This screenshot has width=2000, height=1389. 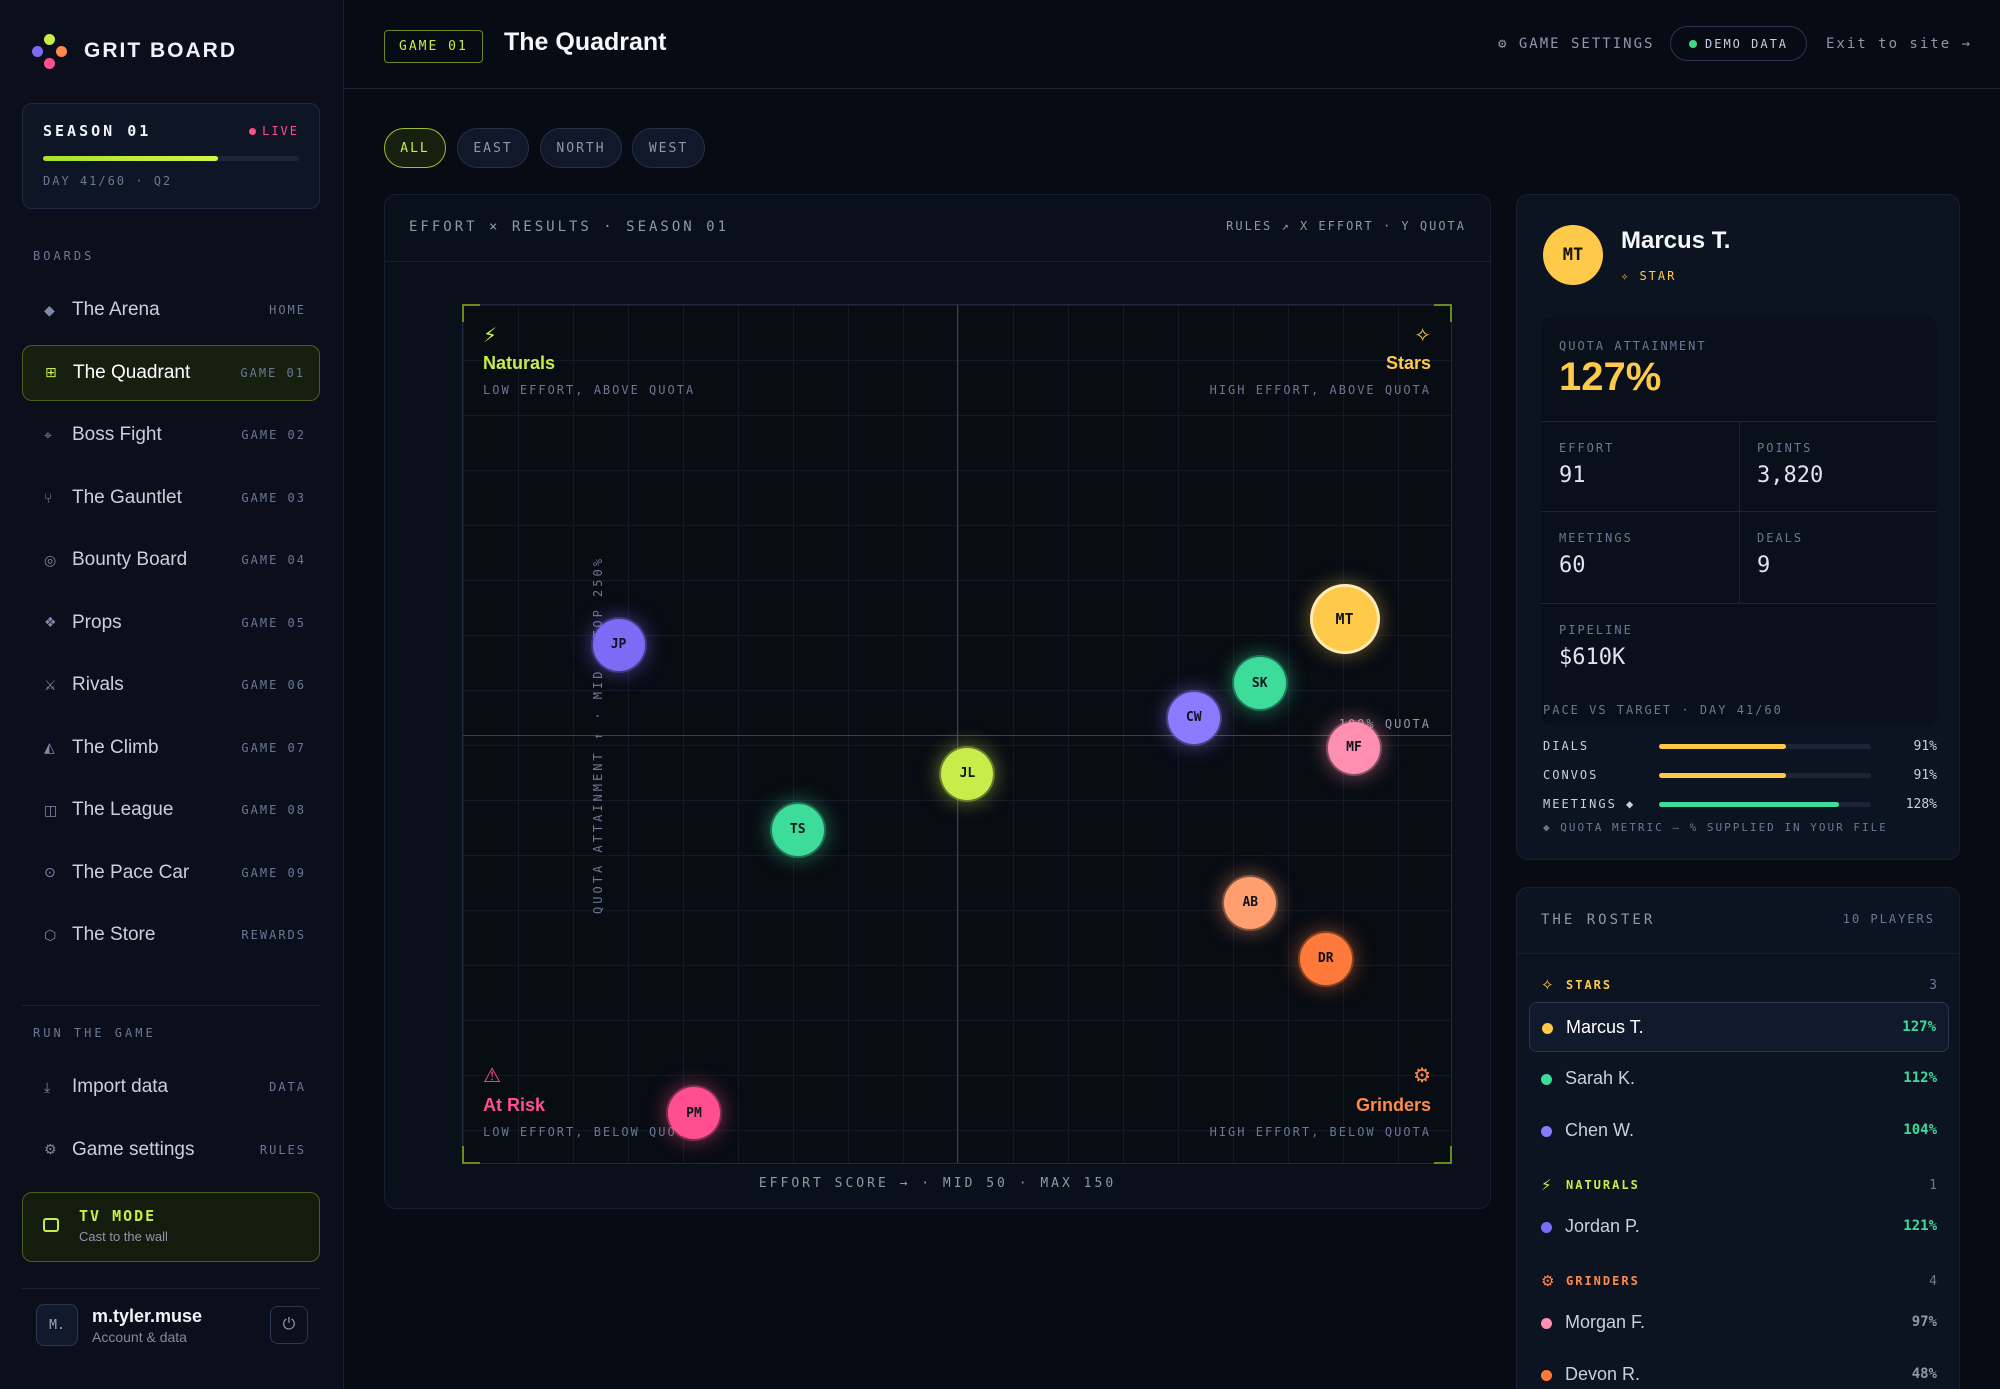 I want to click on power-icon: ⏻, so click(x=289, y=1325).